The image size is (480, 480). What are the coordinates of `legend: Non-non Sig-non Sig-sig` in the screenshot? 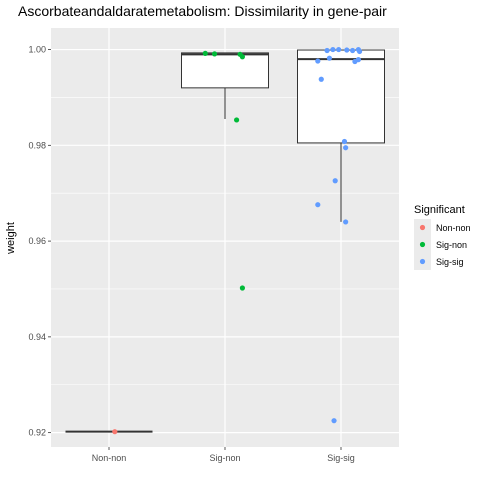 It's located at (442, 244).